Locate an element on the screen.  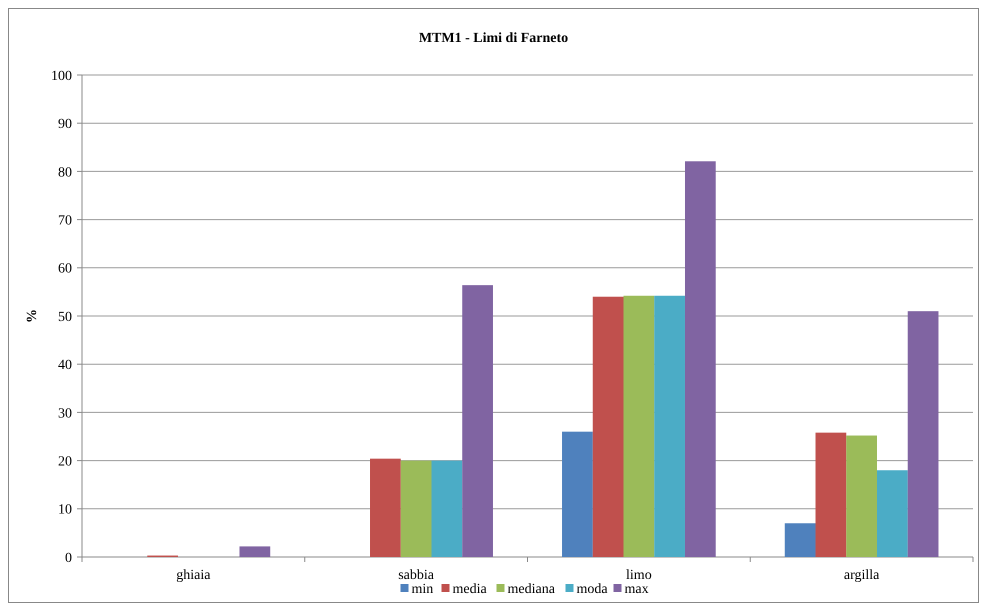
legend-label: max is located at coordinates (636, 589).